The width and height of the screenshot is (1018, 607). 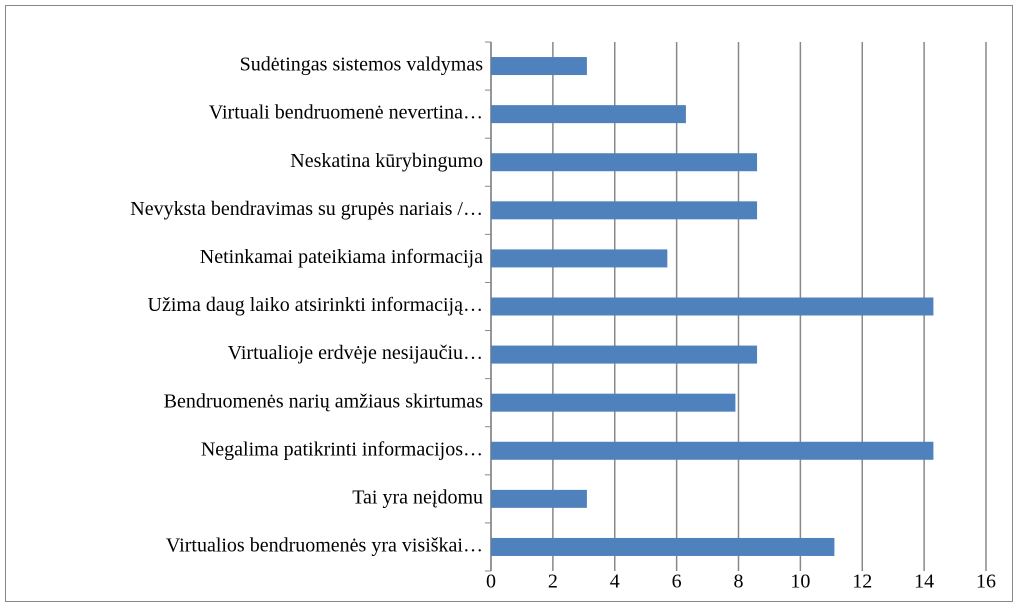 I want to click on y-tick-label: Bendruomenės narių amžiaus skirtumas, so click(x=324, y=401).